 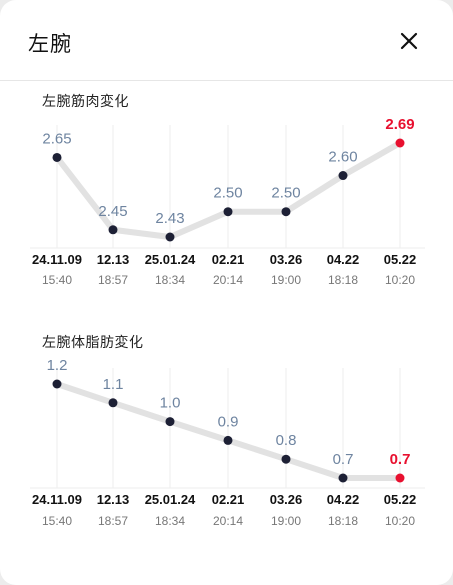 What do you see at coordinates (342, 157) in the screenshot?
I see `data-label: 2.60` at bounding box center [342, 157].